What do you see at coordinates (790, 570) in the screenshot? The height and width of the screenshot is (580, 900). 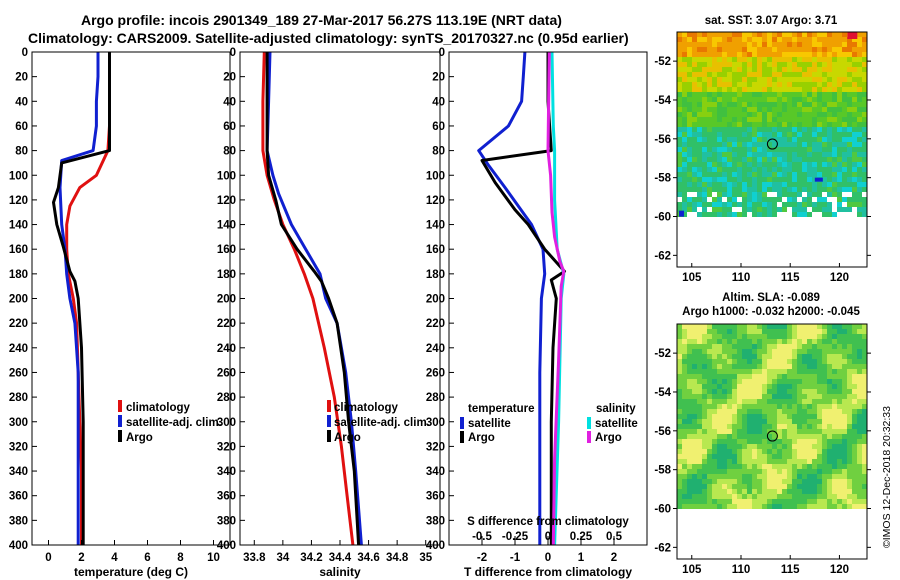 I see `x-tick-label: 115` at bounding box center [790, 570].